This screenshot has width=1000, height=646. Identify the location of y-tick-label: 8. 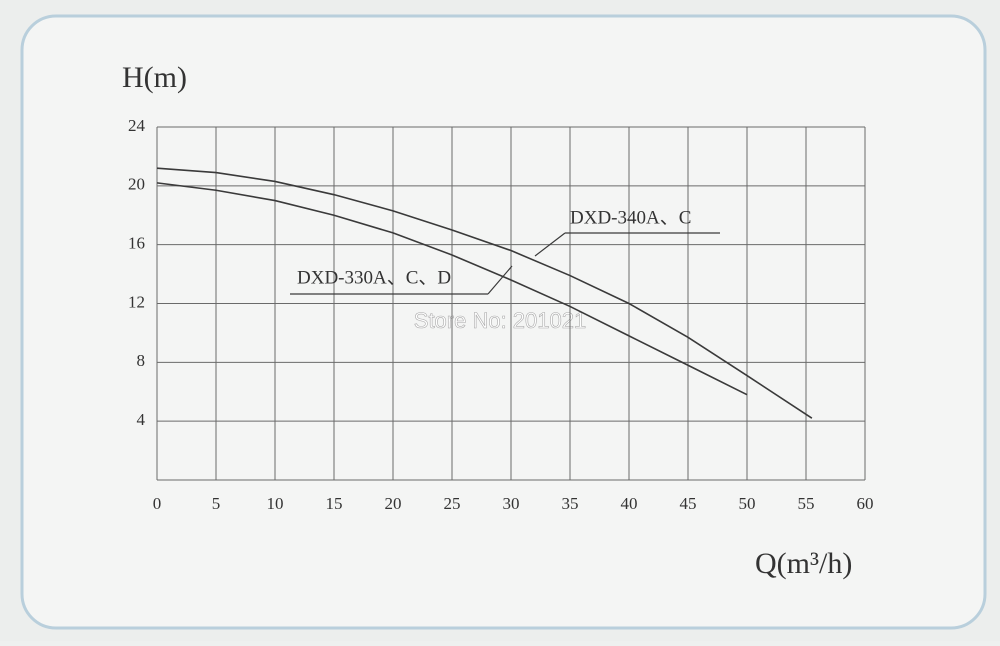
(141, 360).